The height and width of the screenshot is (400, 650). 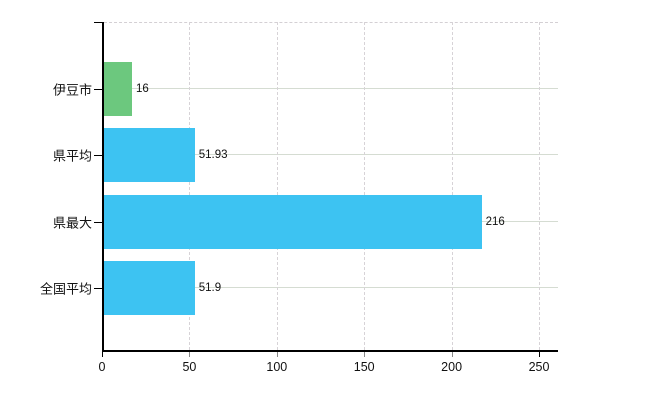 I want to click on plot-top-border, so click(x=331, y=22).